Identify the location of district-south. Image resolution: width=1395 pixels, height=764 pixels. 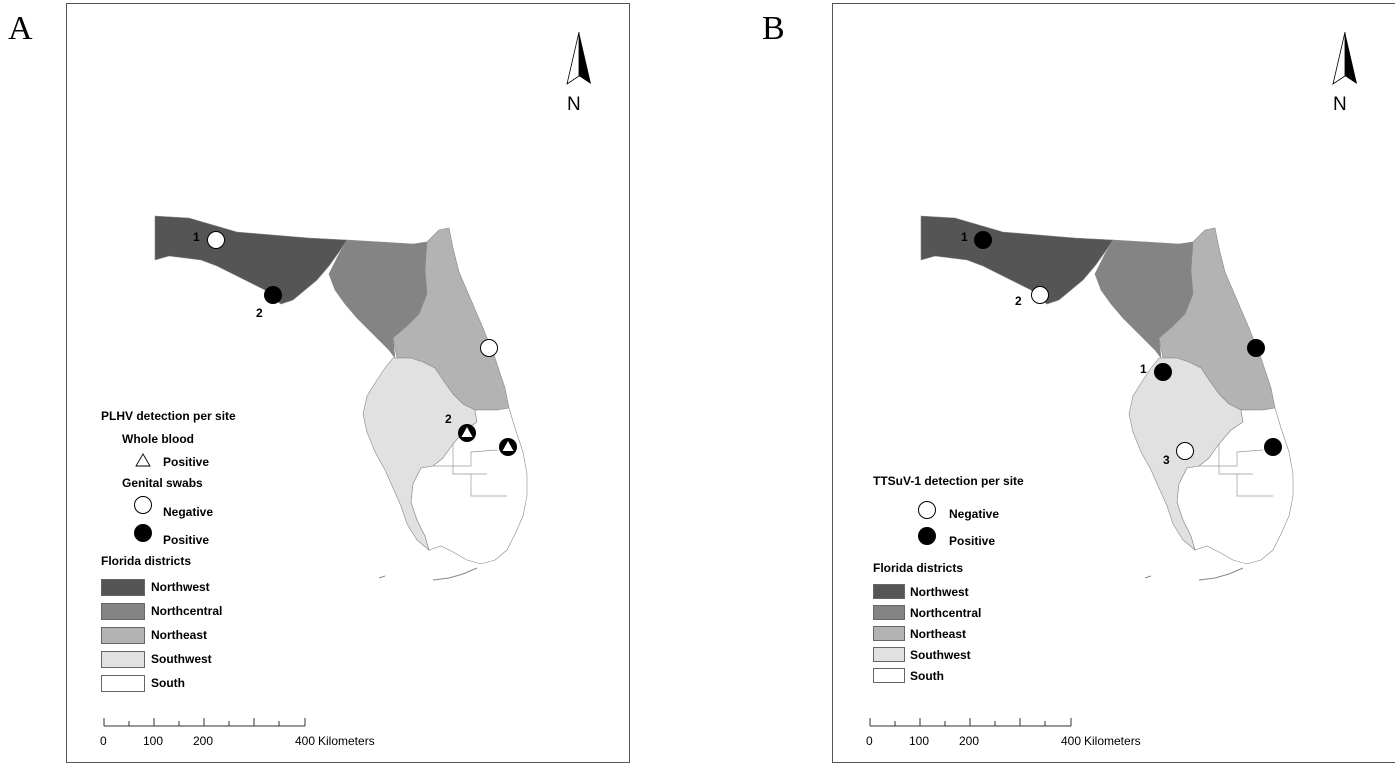
(469, 486).